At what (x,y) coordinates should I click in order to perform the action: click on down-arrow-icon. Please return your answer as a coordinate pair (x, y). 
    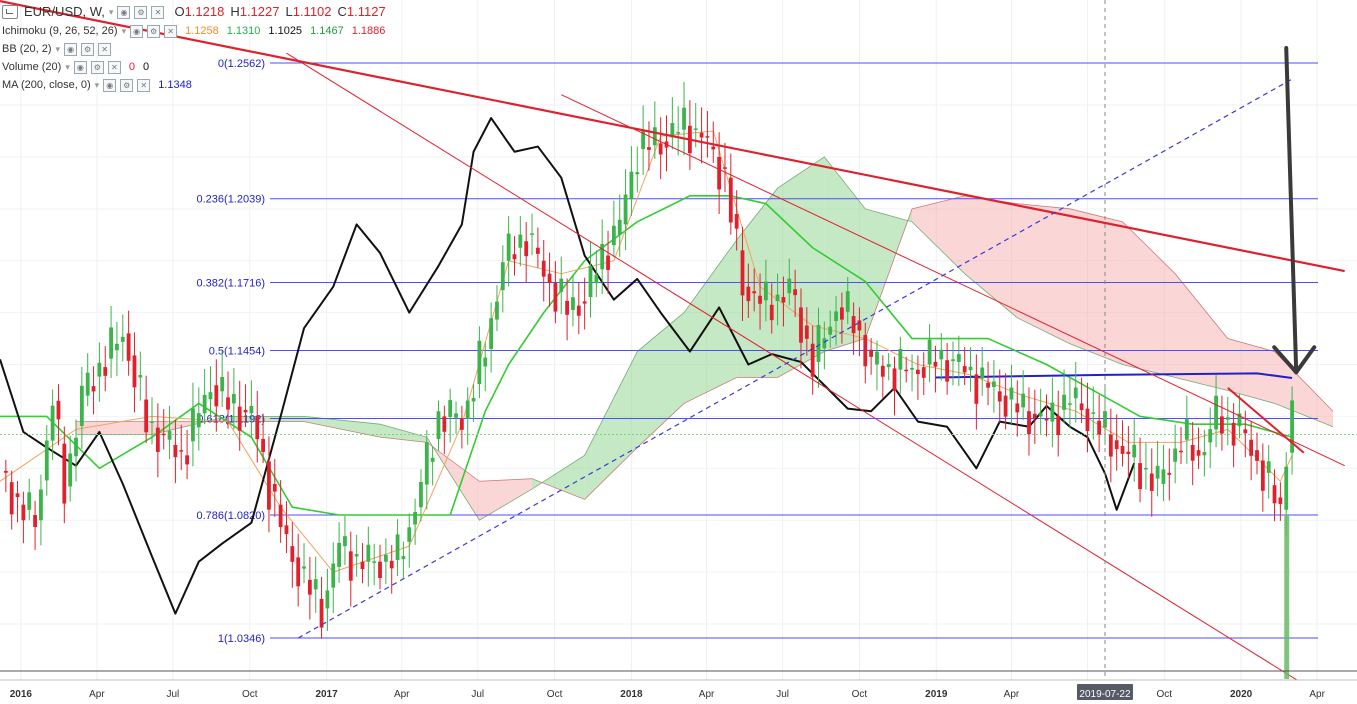
    Looking at the image, I should click on (1291, 210).